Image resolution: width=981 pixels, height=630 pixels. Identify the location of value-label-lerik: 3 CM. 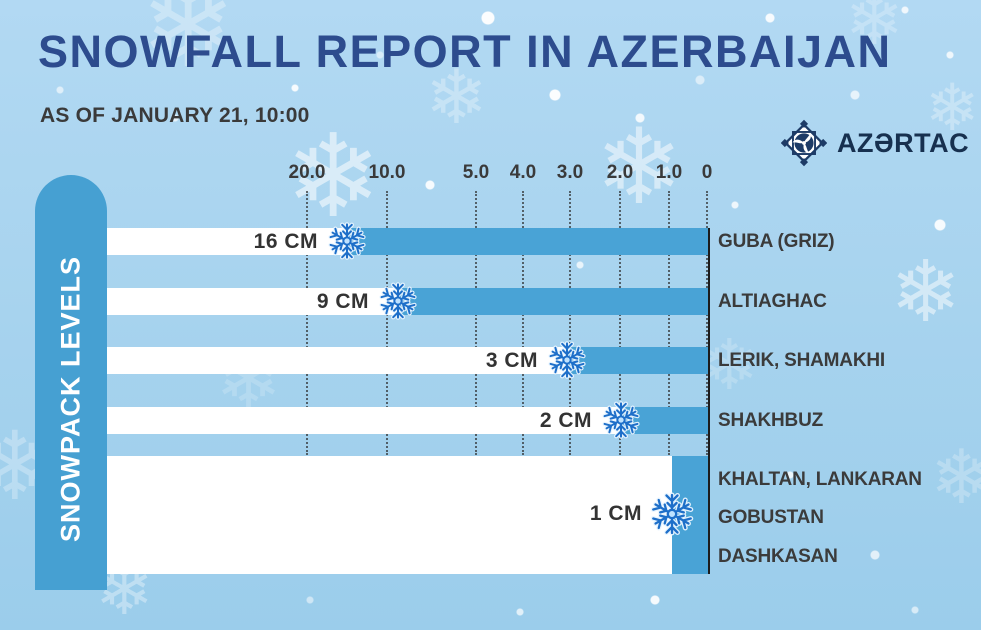
(511, 360).